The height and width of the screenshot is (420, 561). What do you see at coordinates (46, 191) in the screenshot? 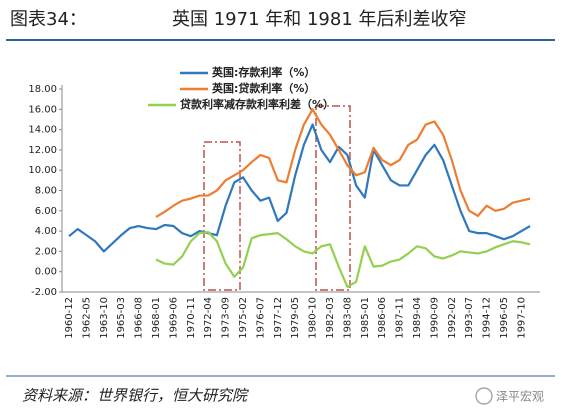
I see `y-tick-label: 8.00` at bounding box center [46, 191].